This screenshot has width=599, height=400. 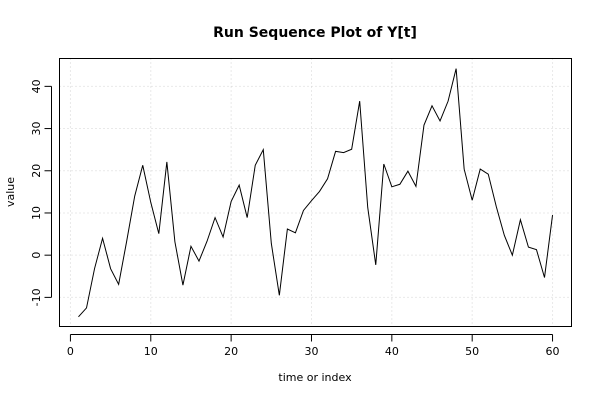 I want to click on chart-title: Run Sequence Plot of Y[t], so click(x=315, y=33).